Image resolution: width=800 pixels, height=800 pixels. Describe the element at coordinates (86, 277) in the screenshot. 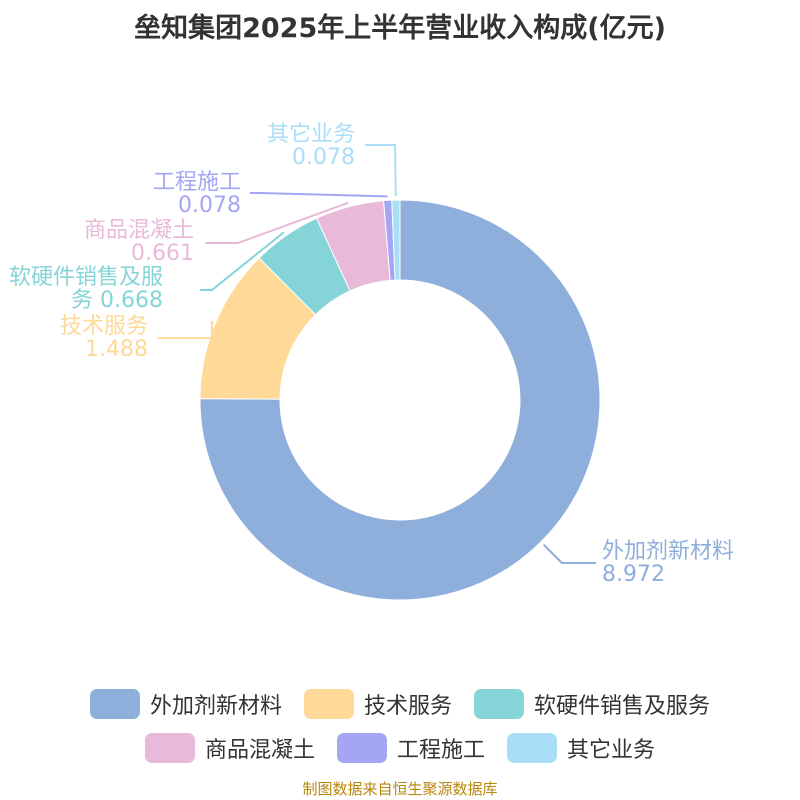

I see `slice-label-name-3: 软硬件销售及服` at that location.